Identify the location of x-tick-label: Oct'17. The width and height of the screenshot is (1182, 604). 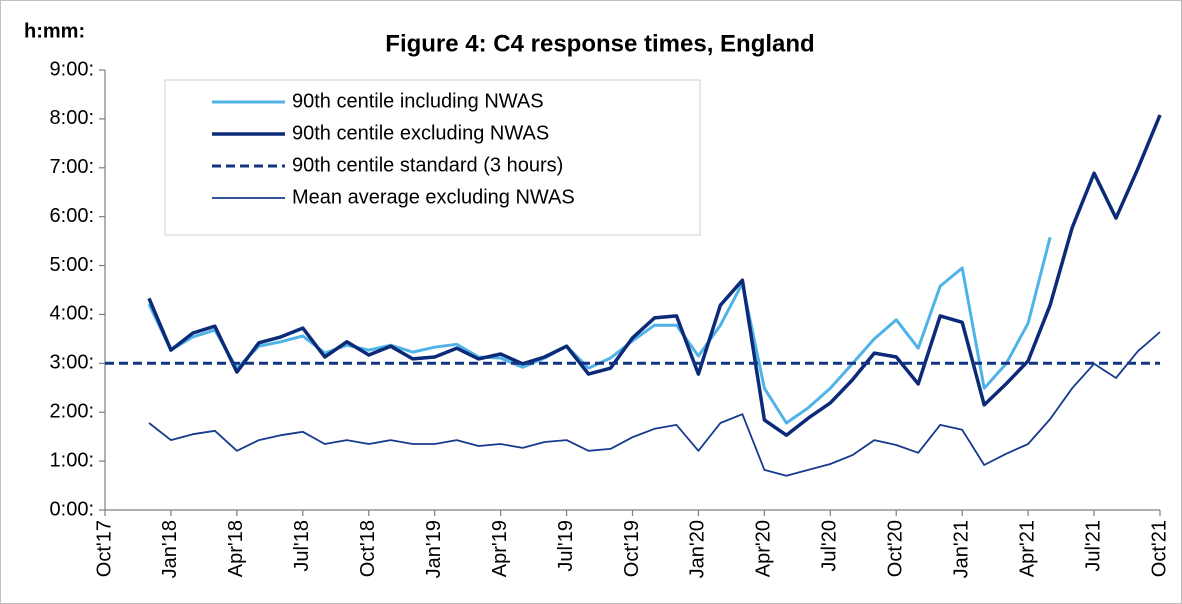
(104, 548).